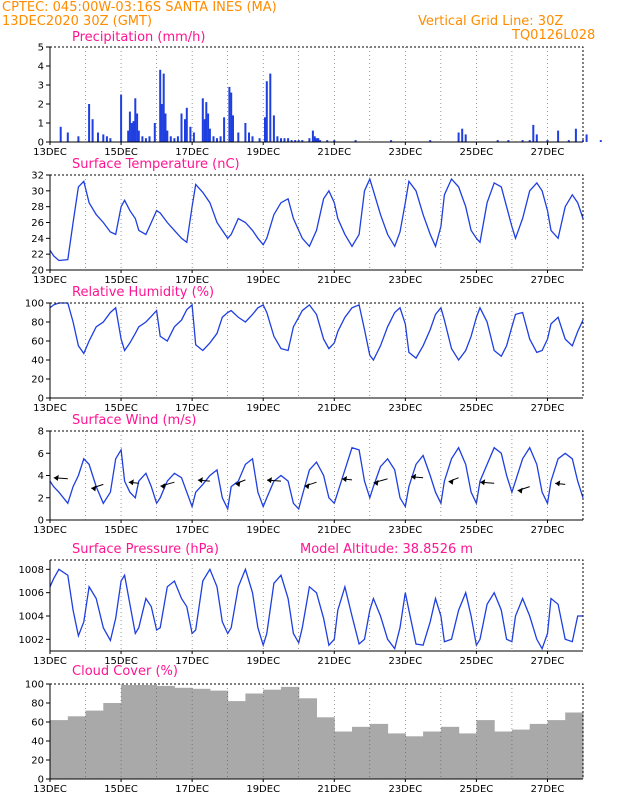 The width and height of the screenshot is (618, 800). Describe the element at coordinates (405, 152) in the screenshot. I see `precipitation-xtick-label: 23DEC` at that location.